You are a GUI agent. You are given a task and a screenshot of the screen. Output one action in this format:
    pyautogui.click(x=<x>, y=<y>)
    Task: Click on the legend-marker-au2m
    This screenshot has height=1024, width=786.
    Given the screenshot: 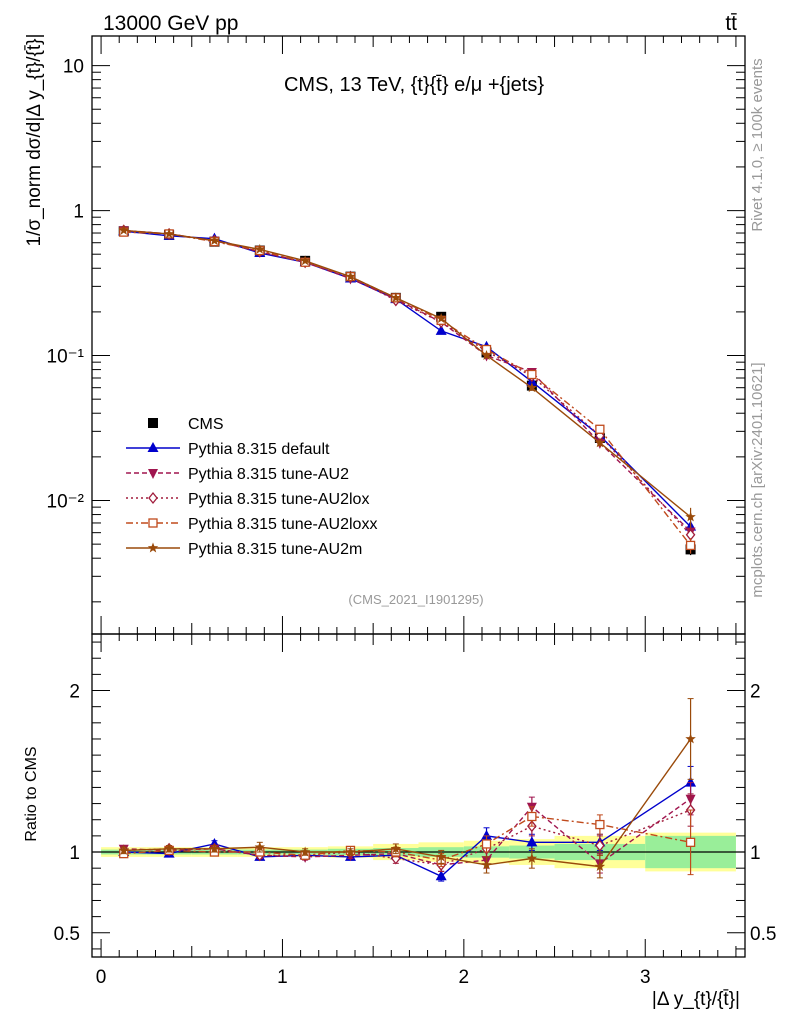 What is the action you would take?
    pyautogui.click(x=153, y=547)
    